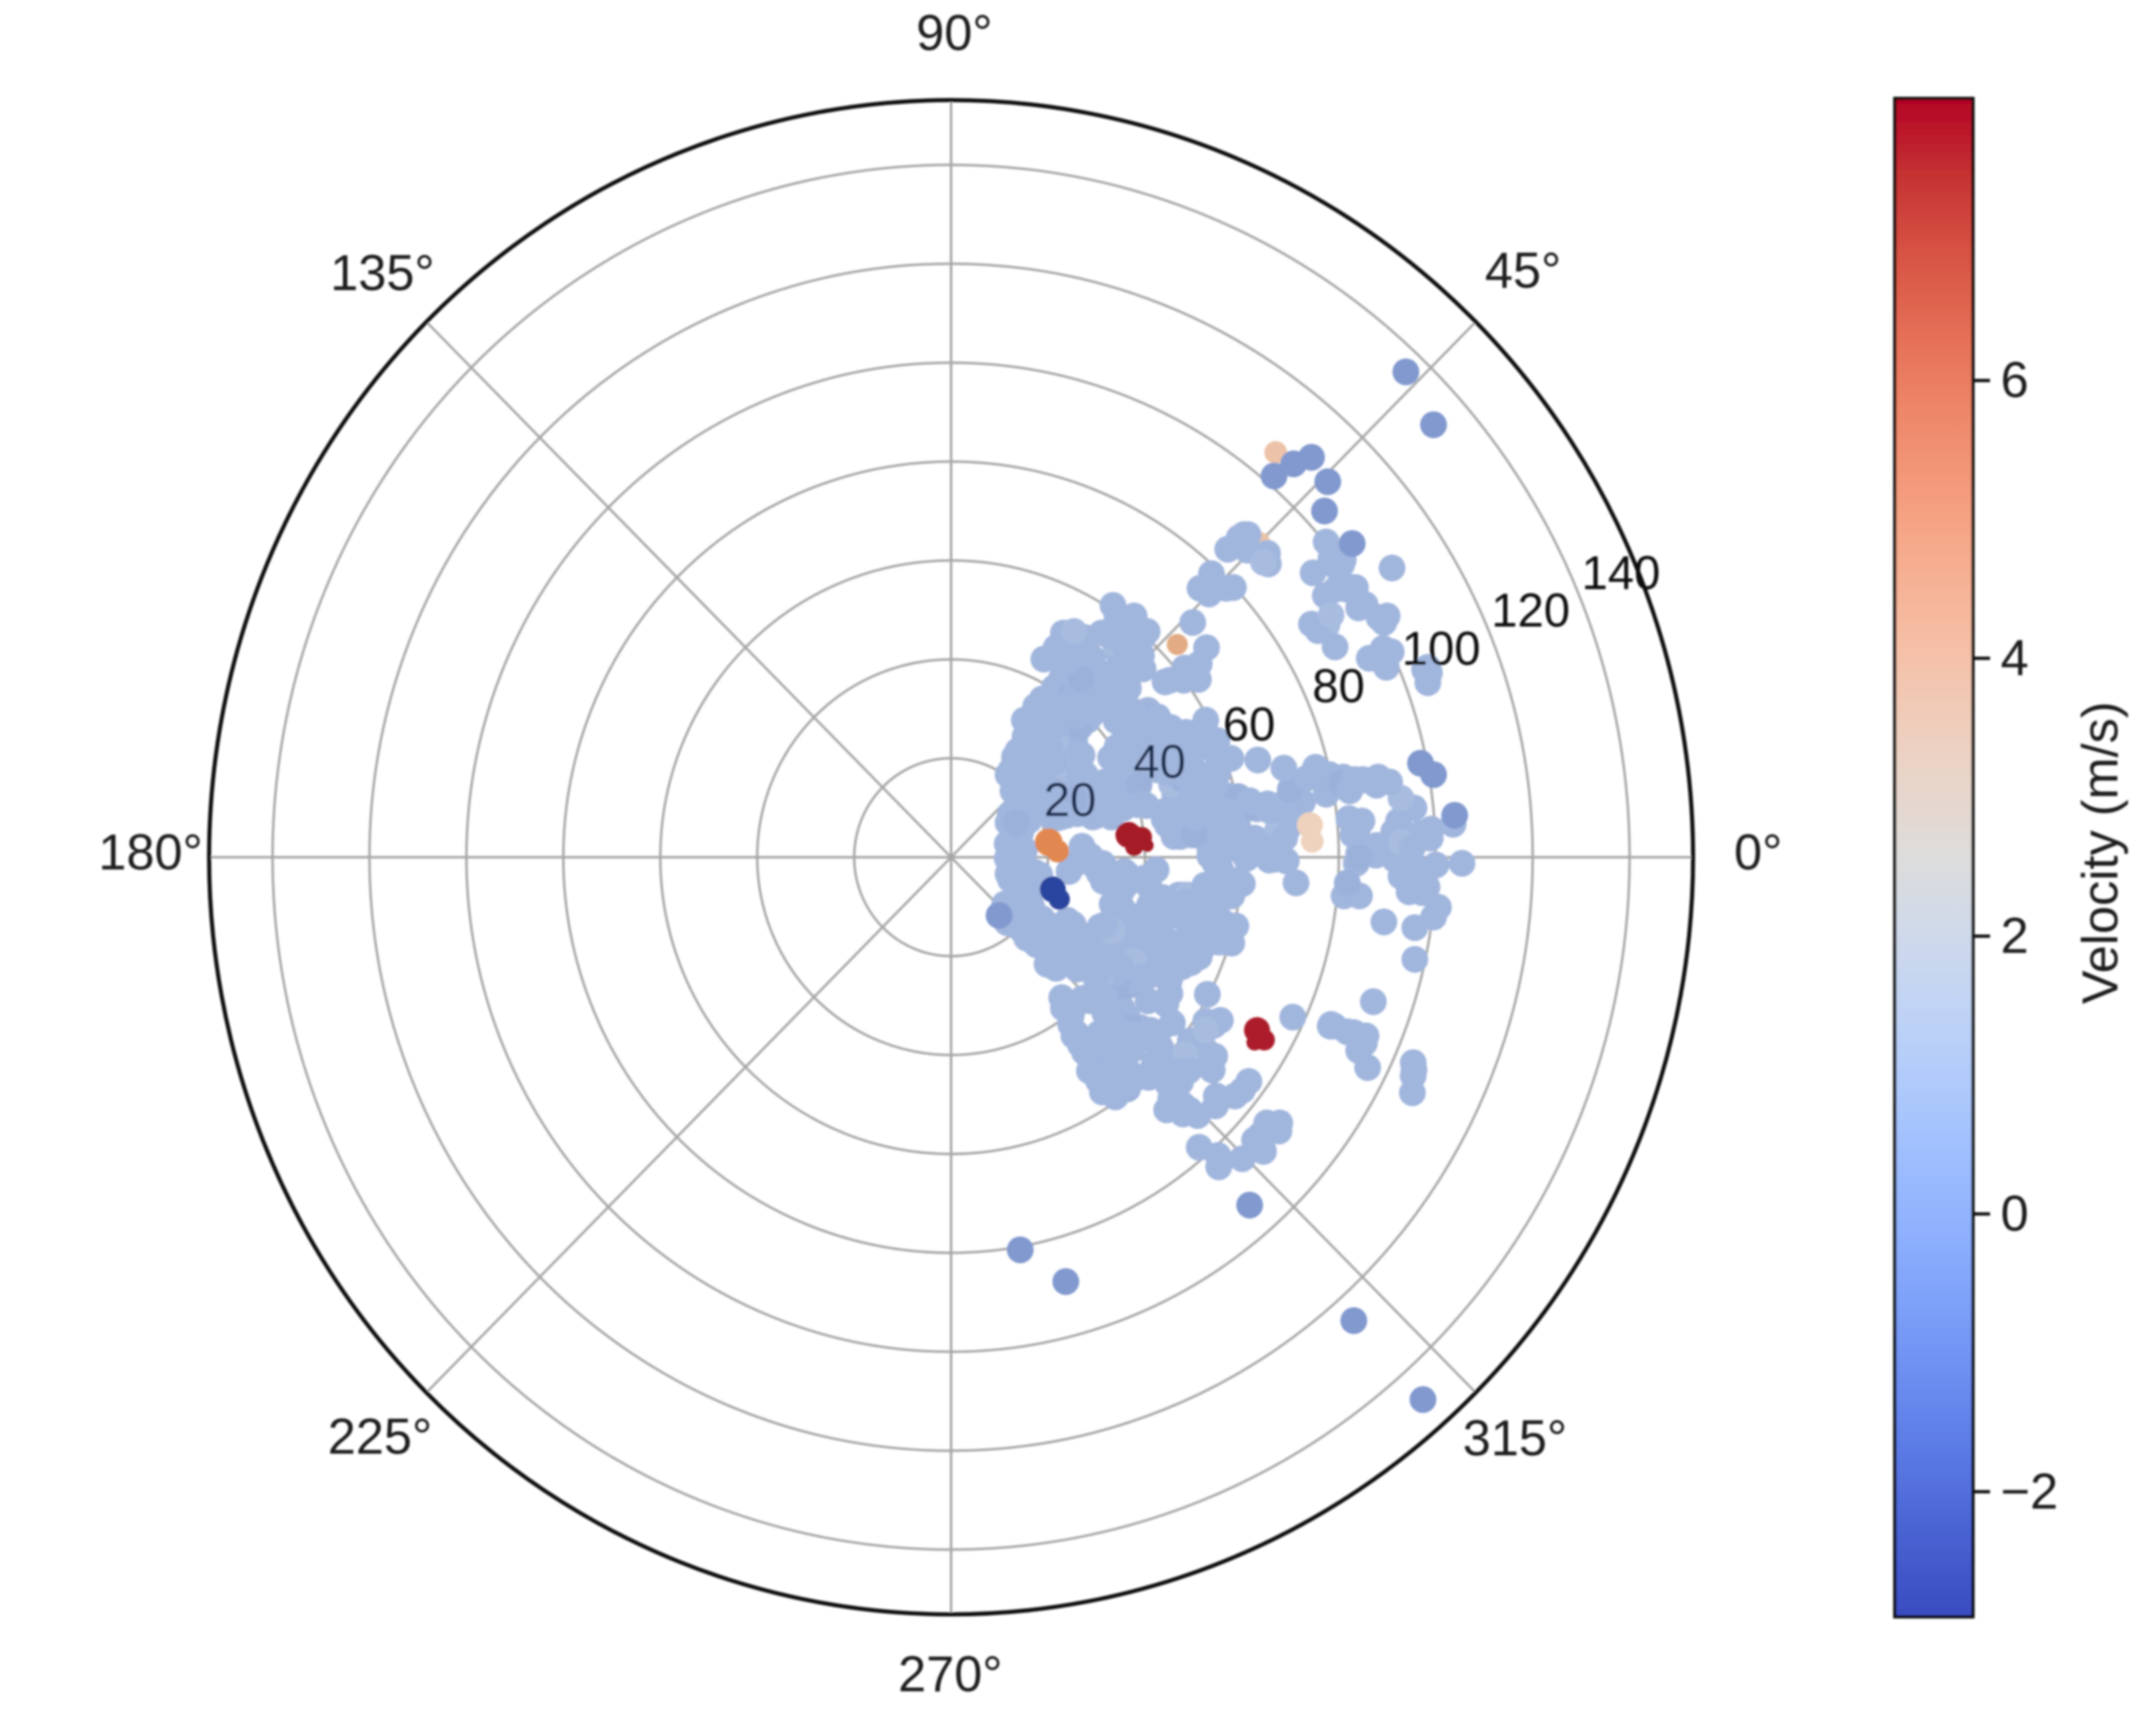 The width and height of the screenshot is (2156, 1734). Describe the element at coordinates (1441, 648) in the screenshot. I see `svg-text: 100` at that location.